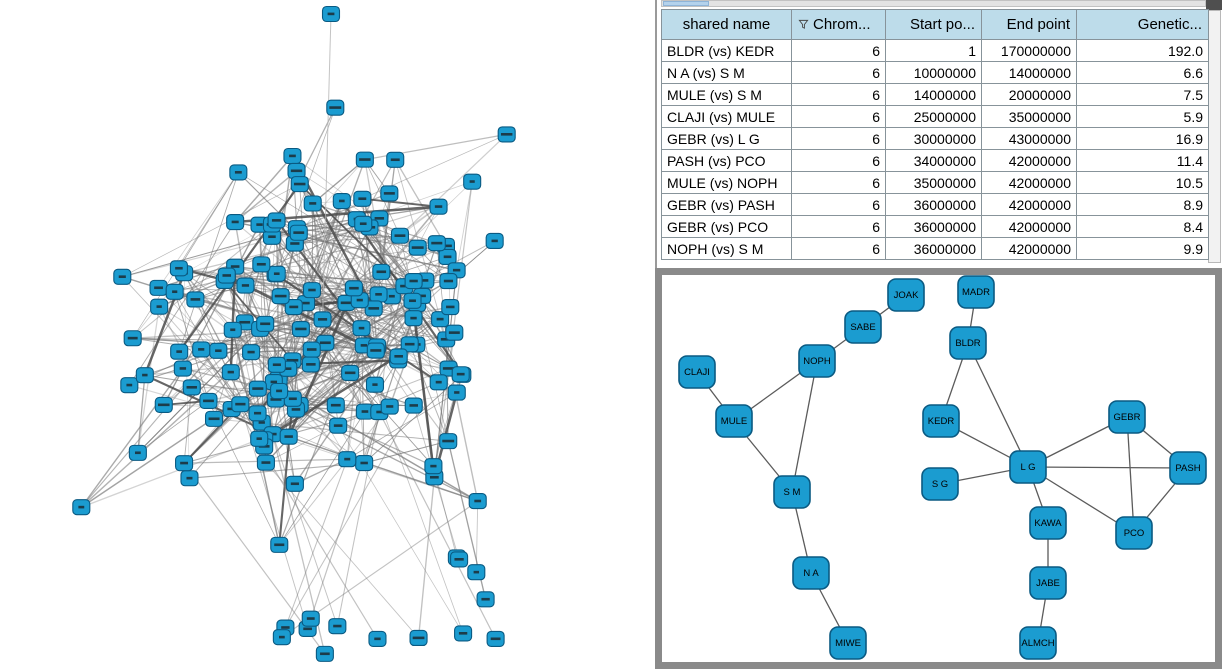 This screenshot has width=1222, height=669. What do you see at coordinates (976, 292) in the screenshot?
I see `network-node-madr: MADR` at bounding box center [976, 292].